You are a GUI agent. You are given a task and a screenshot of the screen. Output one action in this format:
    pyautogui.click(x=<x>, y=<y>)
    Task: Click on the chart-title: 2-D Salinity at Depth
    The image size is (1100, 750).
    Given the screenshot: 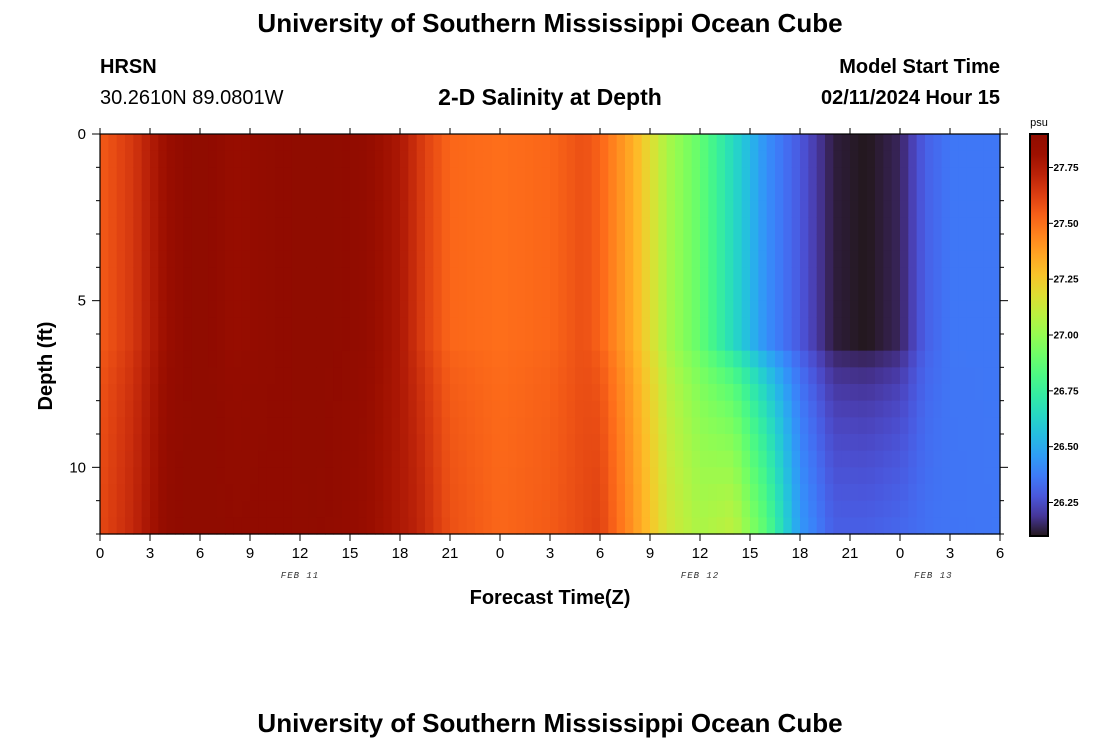 What is the action you would take?
    pyautogui.click(x=550, y=97)
    